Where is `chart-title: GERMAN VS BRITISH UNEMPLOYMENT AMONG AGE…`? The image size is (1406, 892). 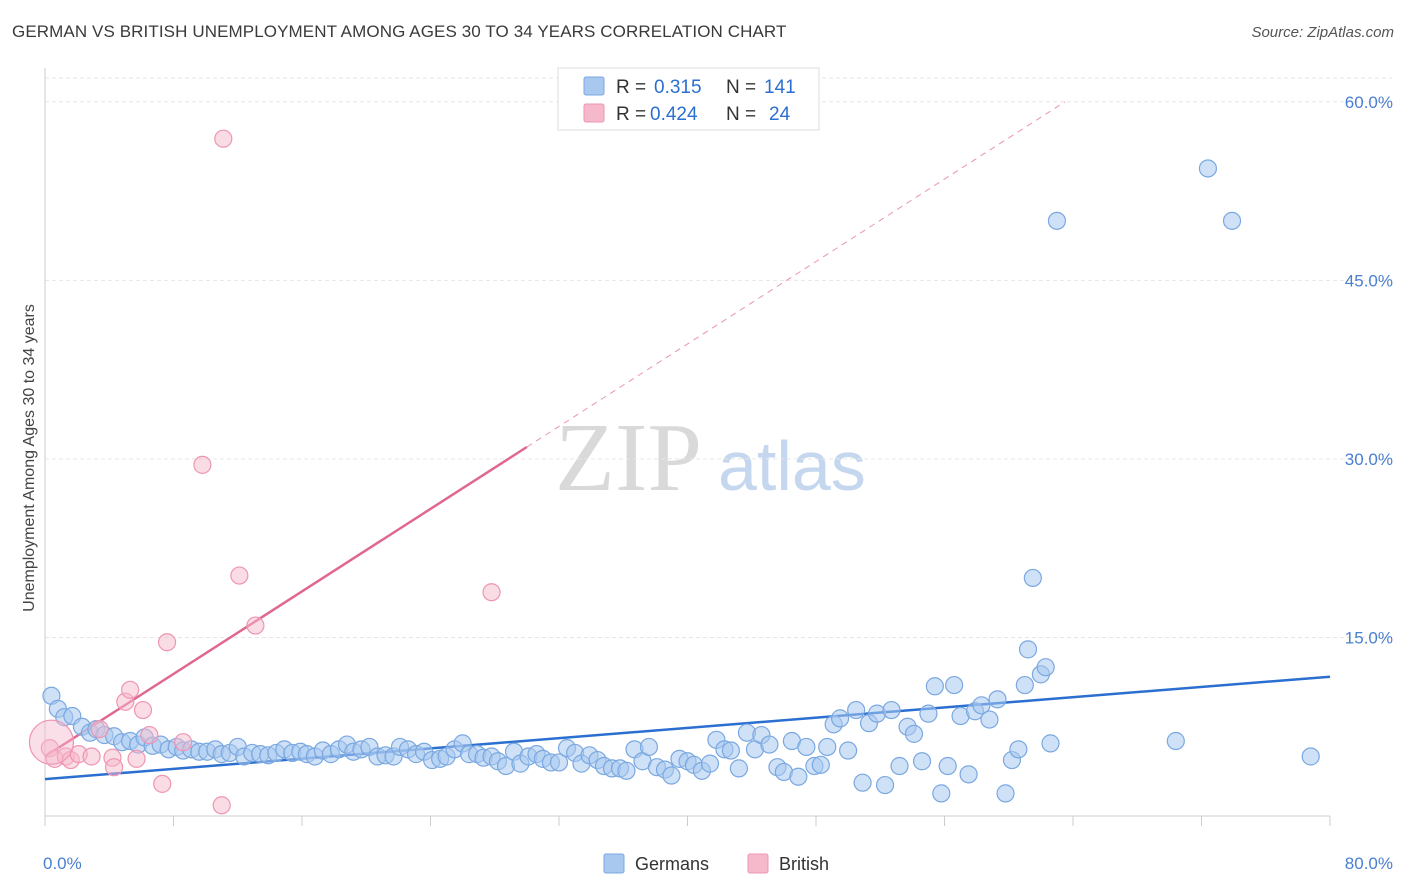
chart-title: GERMAN VS BRITISH UNEMPLOYMENT AMONG AGE… is located at coordinates (399, 31).